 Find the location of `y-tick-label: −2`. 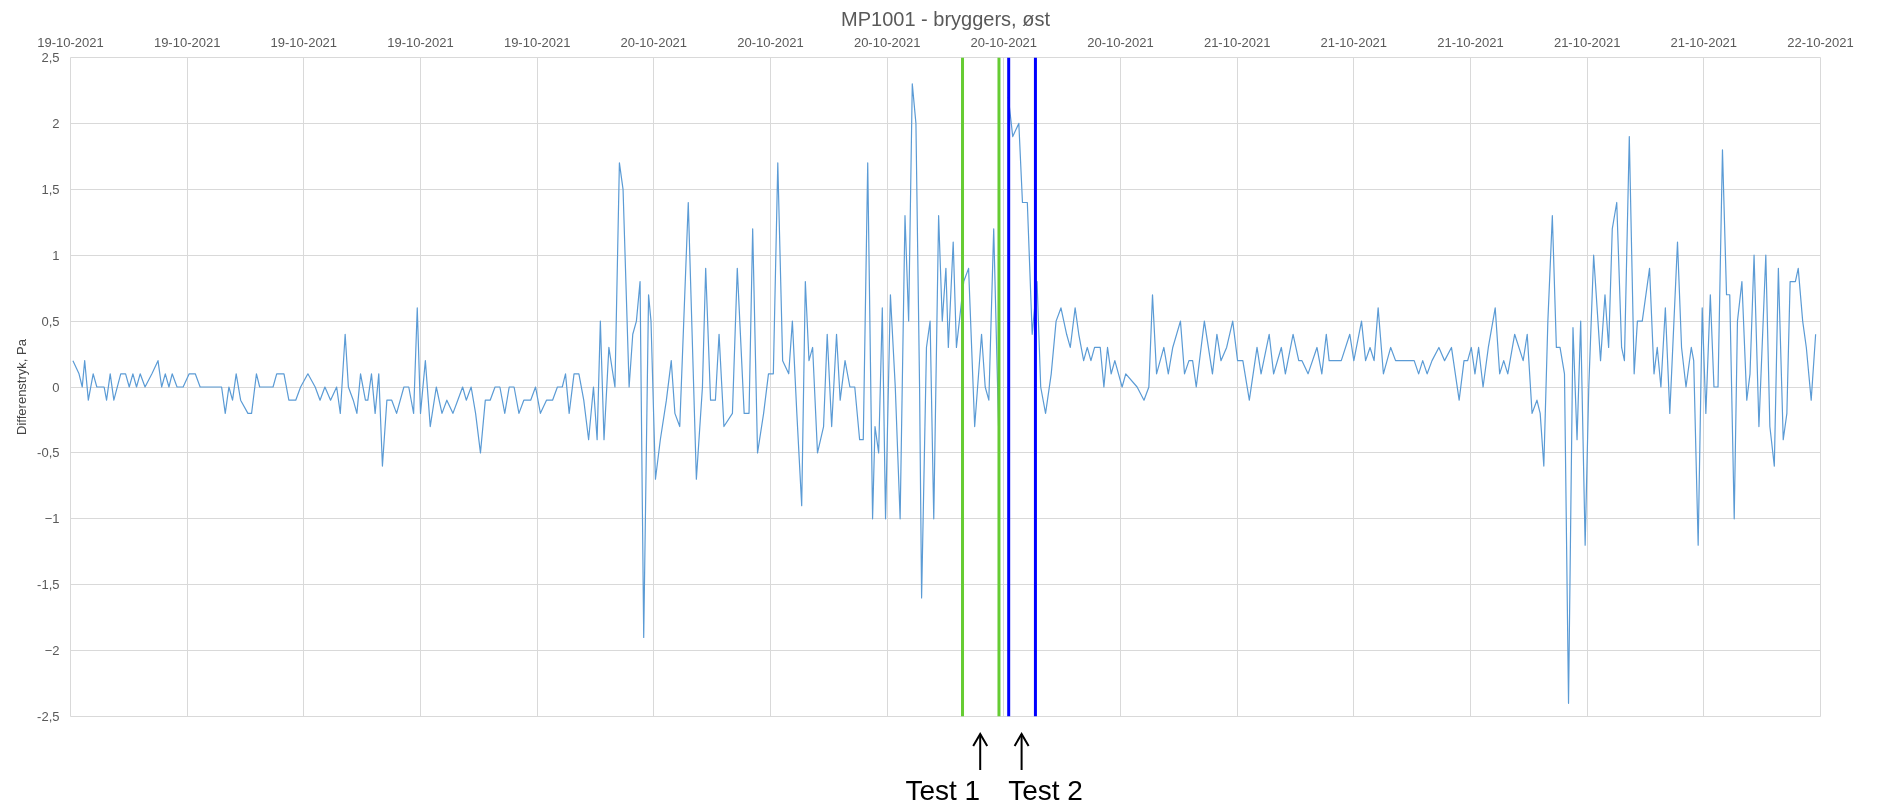

y-tick-label: −2 is located at coordinates (52, 651).